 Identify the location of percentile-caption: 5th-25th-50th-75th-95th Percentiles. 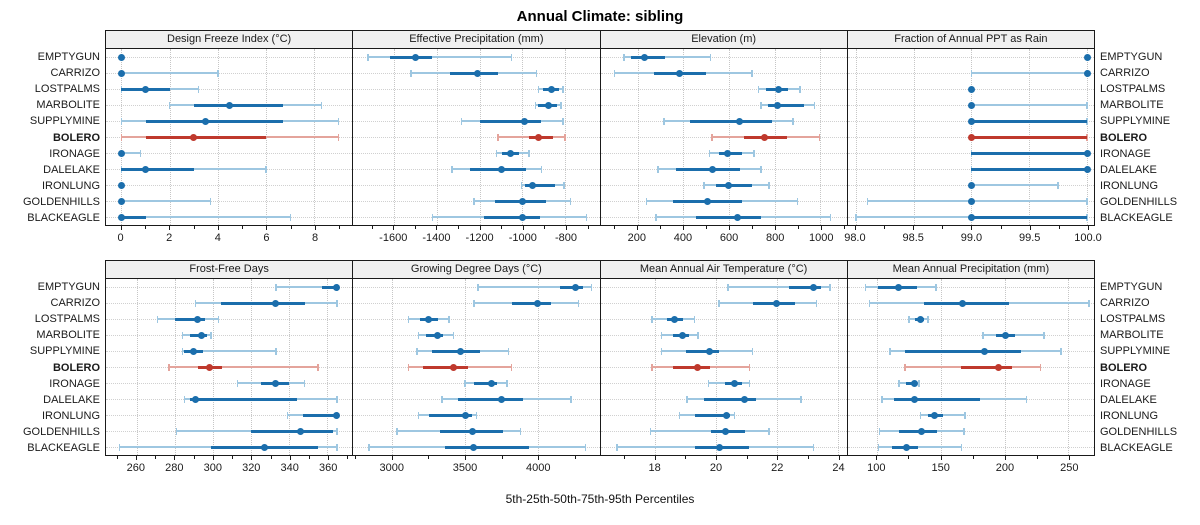
(600, 499).